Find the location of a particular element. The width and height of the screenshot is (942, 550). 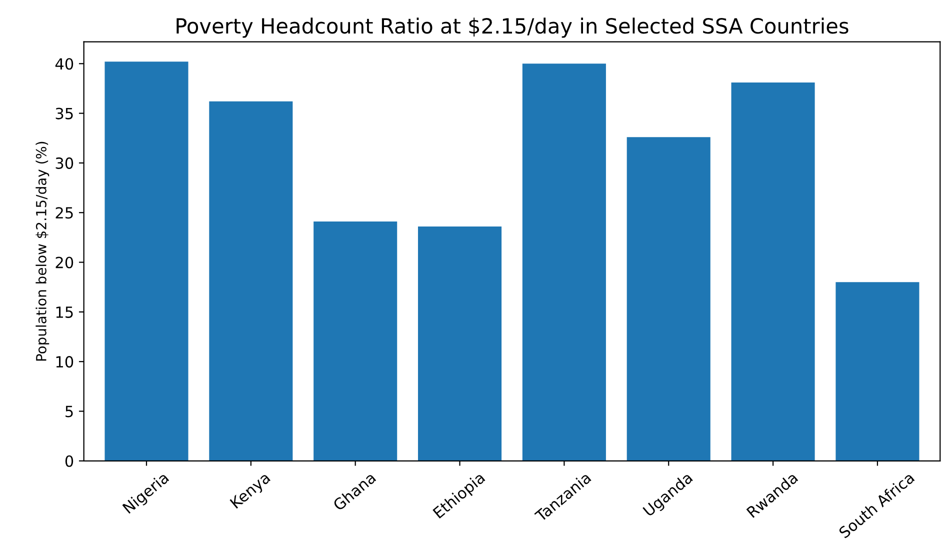

y-tick-label: 0 is located at coordinates (69, 461).